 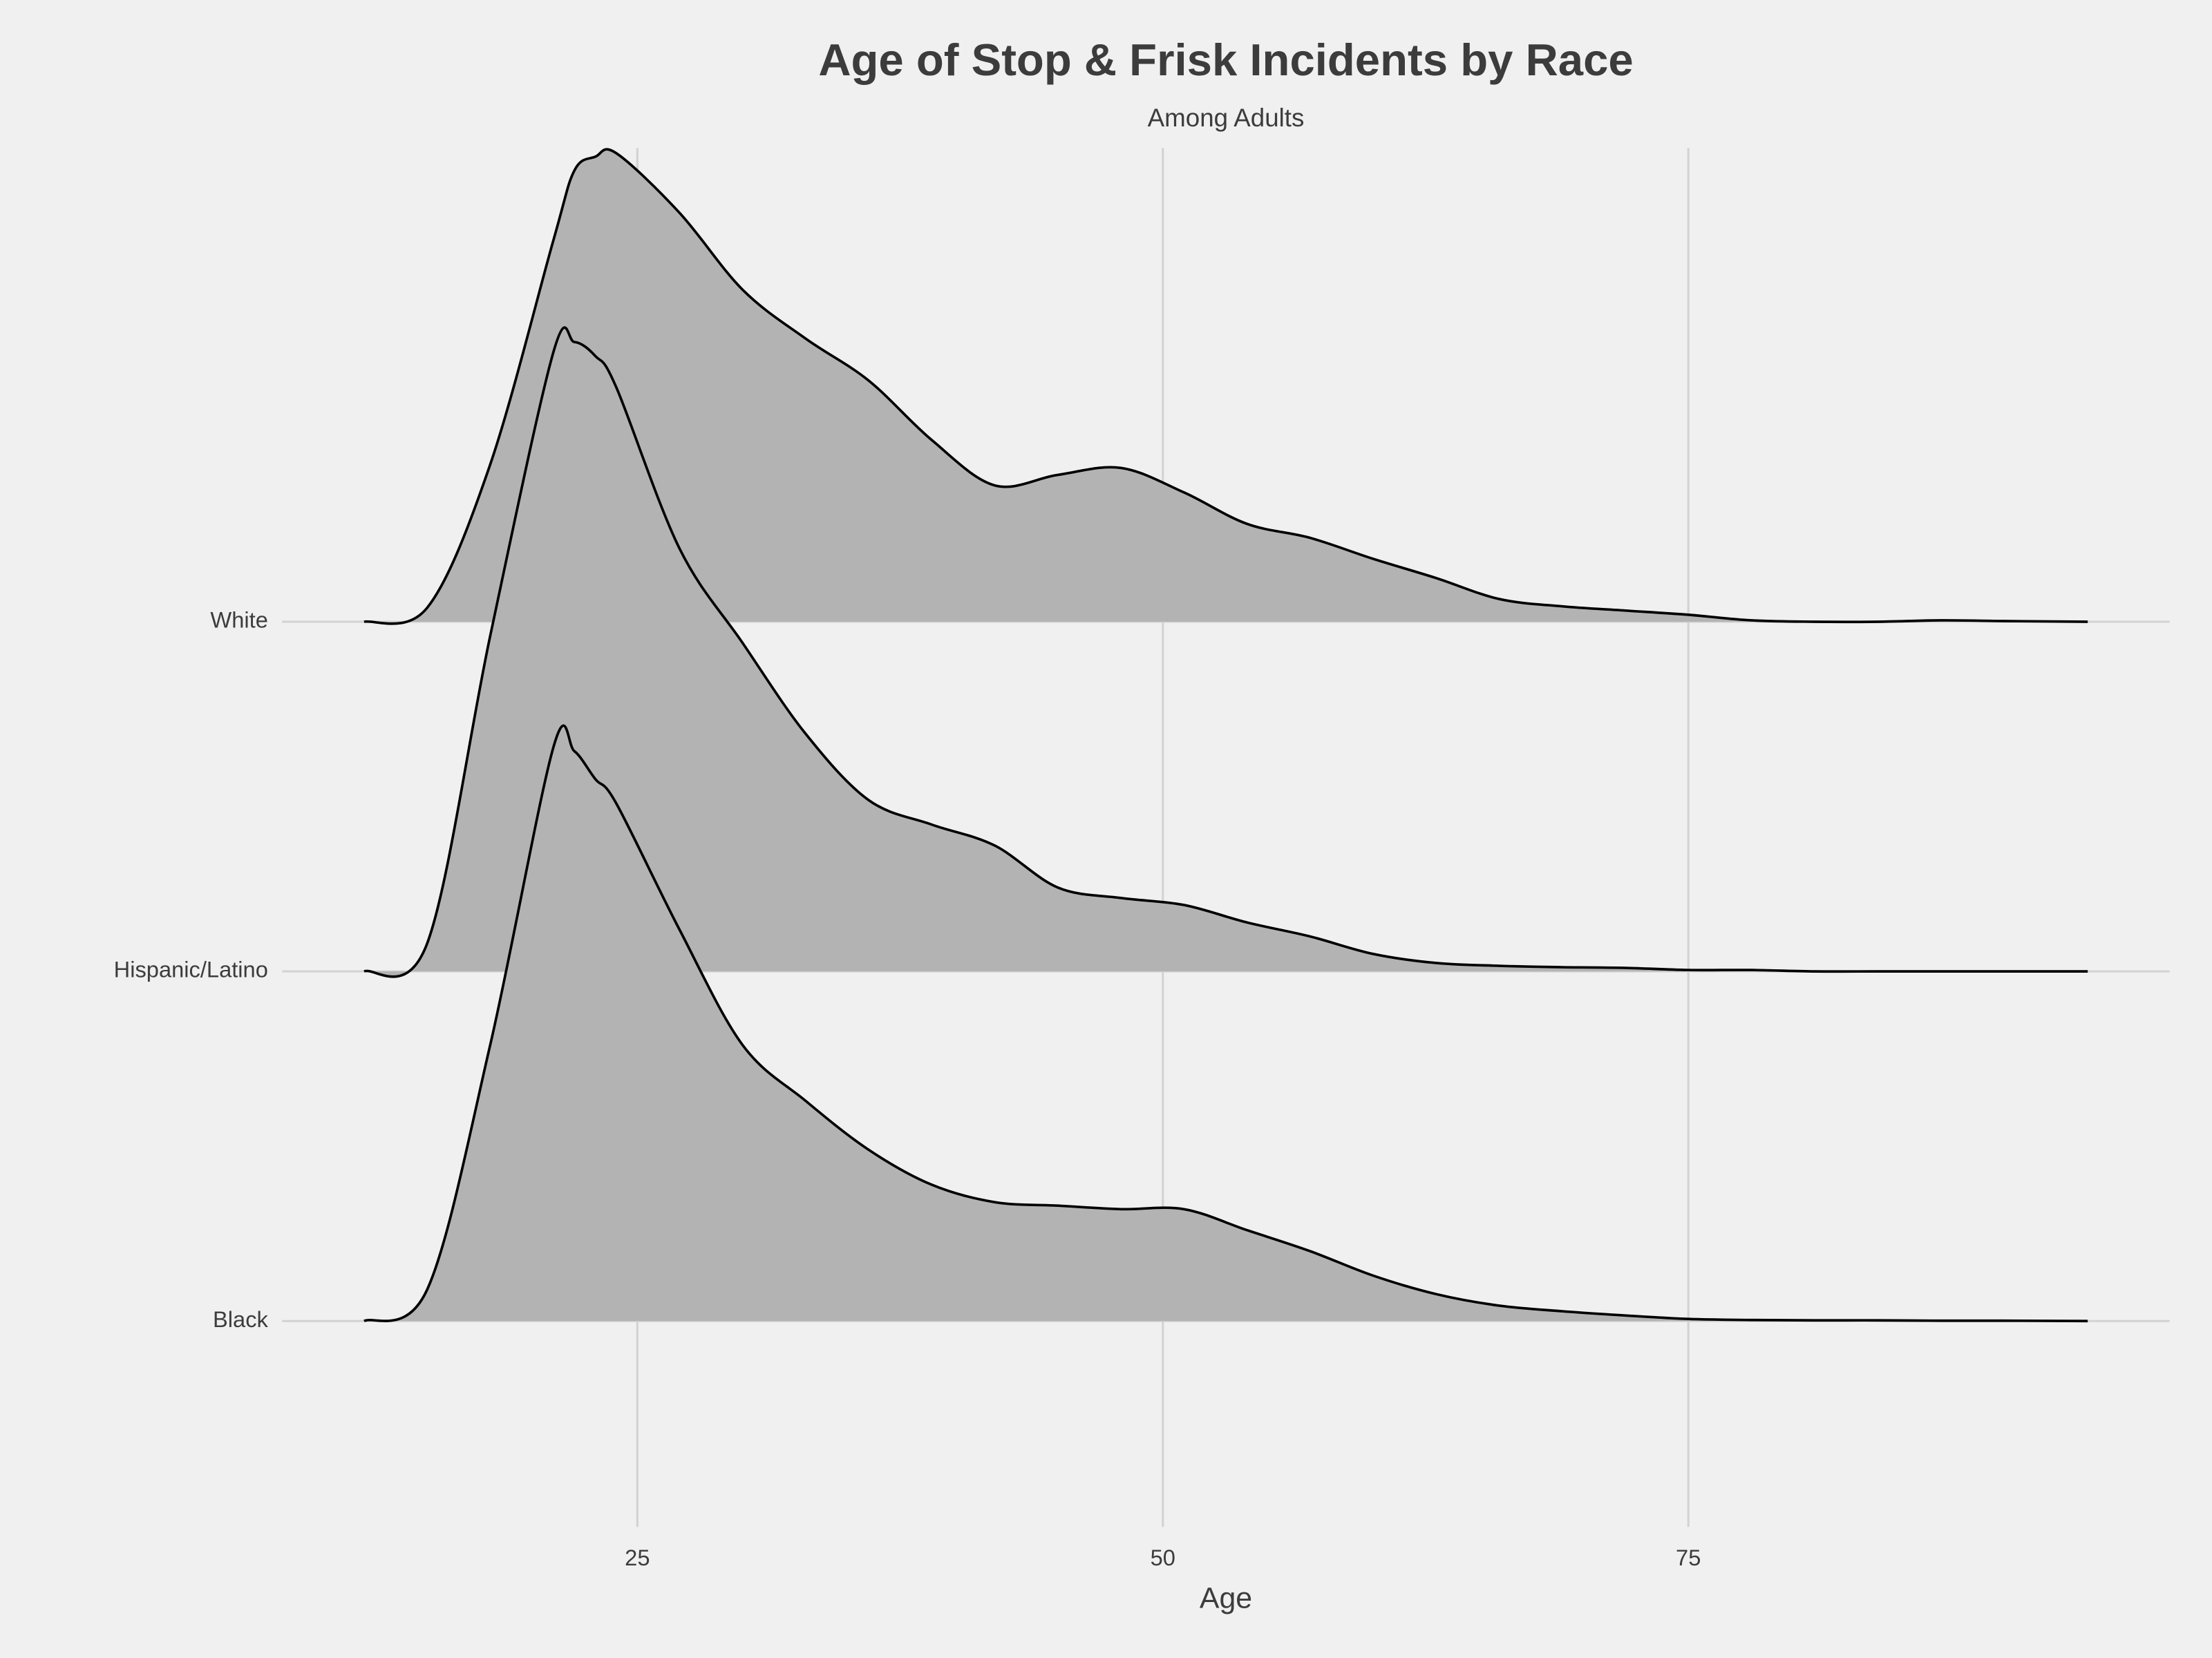 I want to click on chart-title: Age of Stop & Frisk Incidents by Race, so click(x=1225, y=60).